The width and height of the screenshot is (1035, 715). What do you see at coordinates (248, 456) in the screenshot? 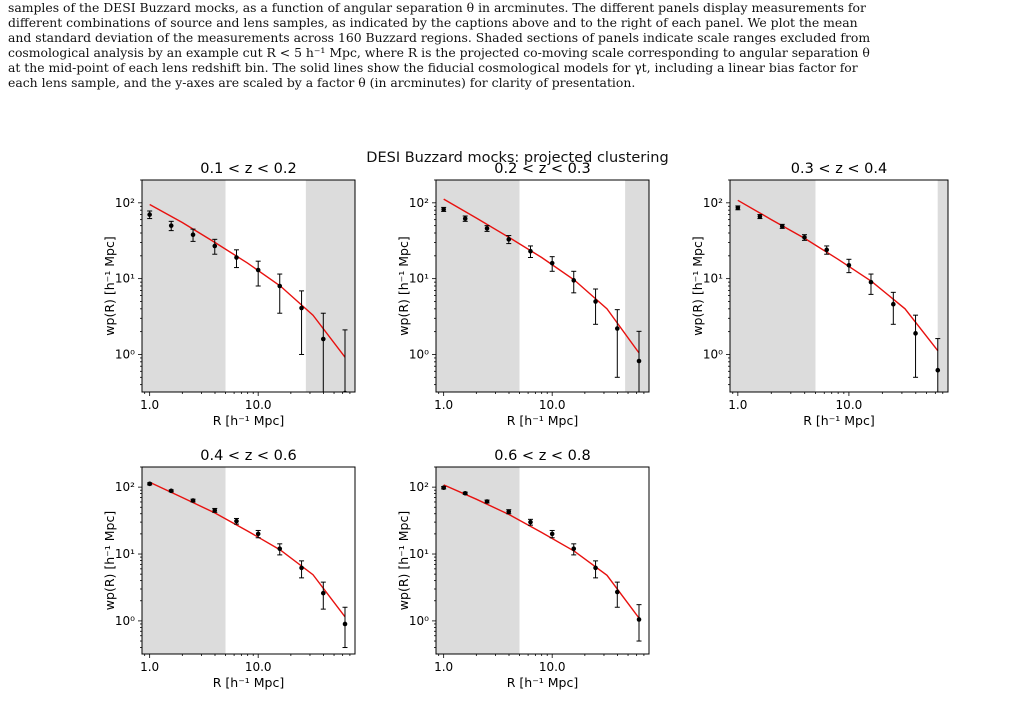
I see `panel-title: 0.4 < z < 0.6` at bounding box center [248, 456].